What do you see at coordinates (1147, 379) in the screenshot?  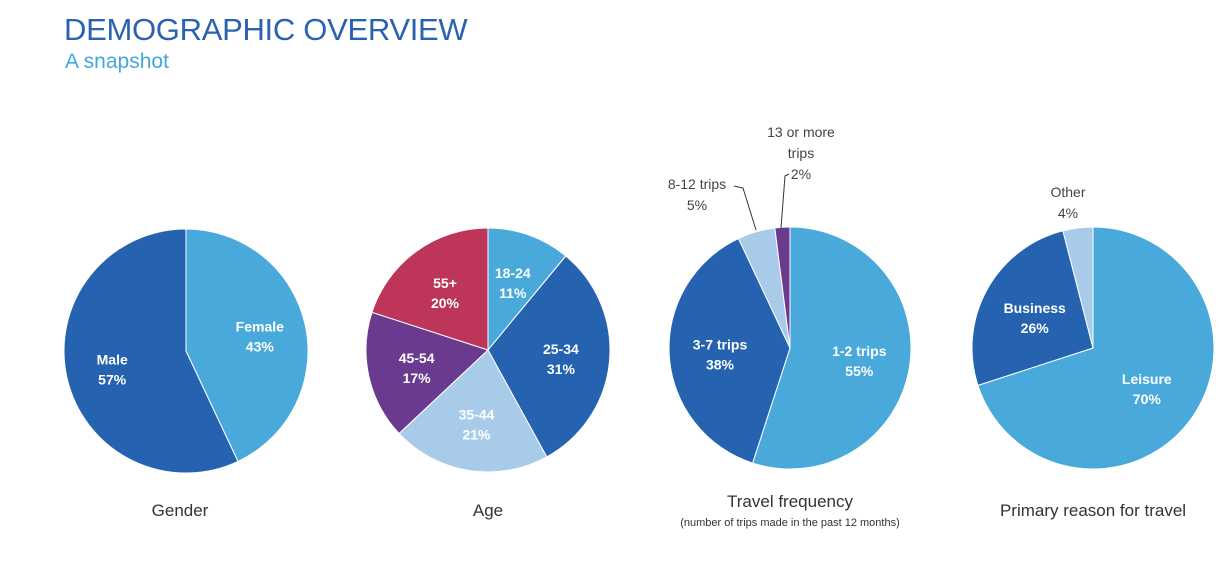 I see `slice-label-leisure: Leisure` at bounding box center [1147, 379].